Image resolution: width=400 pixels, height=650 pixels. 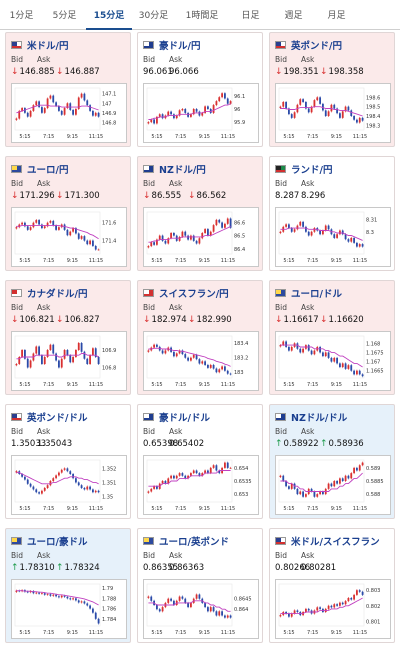 I want to click on mini-chart: 198.6 198.5 198.4 198.3 5:15 7:15 9:15 11:15, so click(x=333, y=113).